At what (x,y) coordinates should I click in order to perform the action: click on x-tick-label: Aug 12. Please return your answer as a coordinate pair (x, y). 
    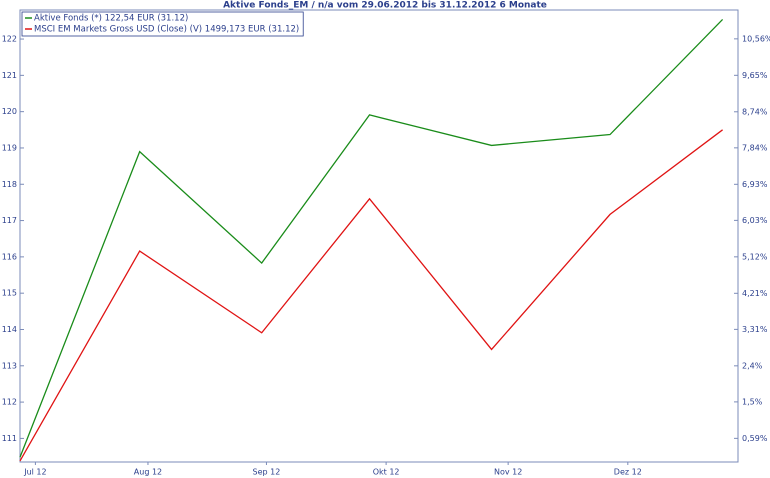
    Looking at the image, I should click on (148, 472).